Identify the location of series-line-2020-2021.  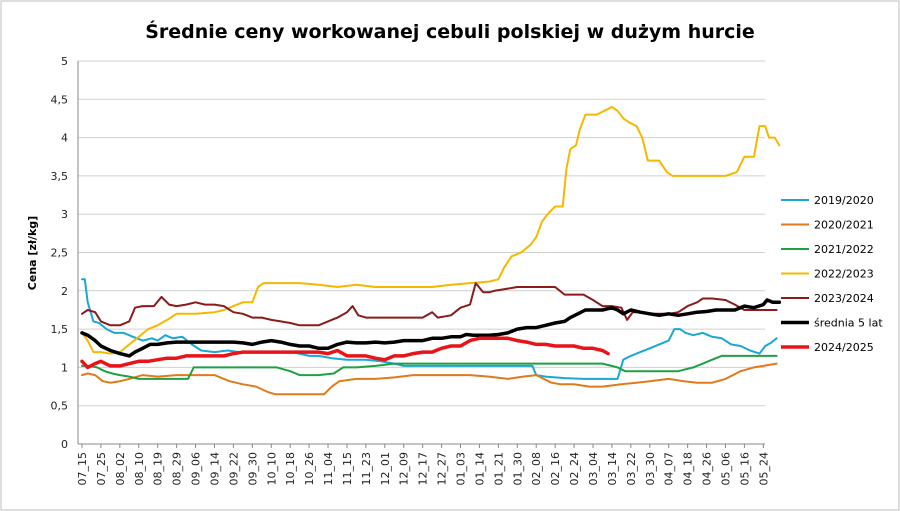
(429, 379).